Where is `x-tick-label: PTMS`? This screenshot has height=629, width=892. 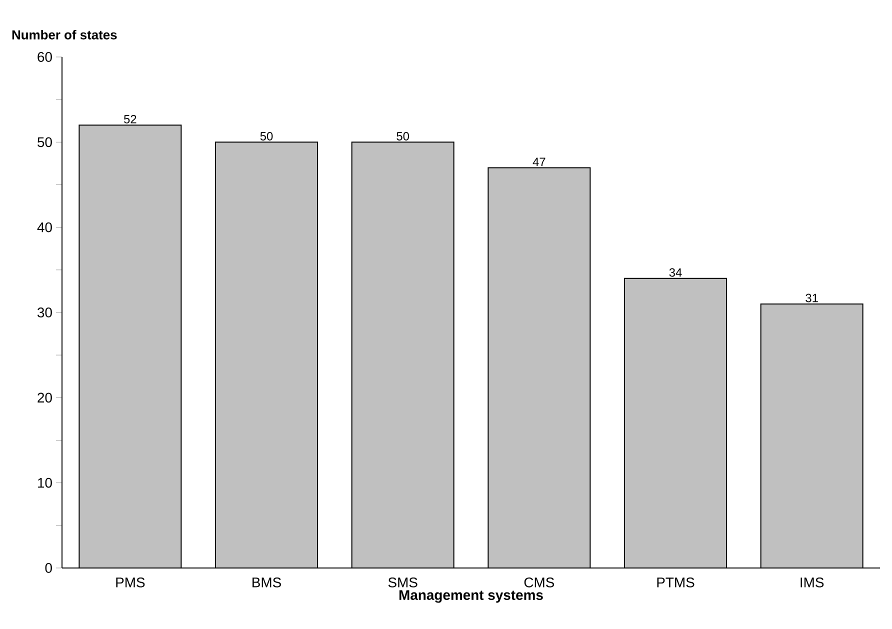
x-tick-label: PTMS is located at coordinates (675, 582).